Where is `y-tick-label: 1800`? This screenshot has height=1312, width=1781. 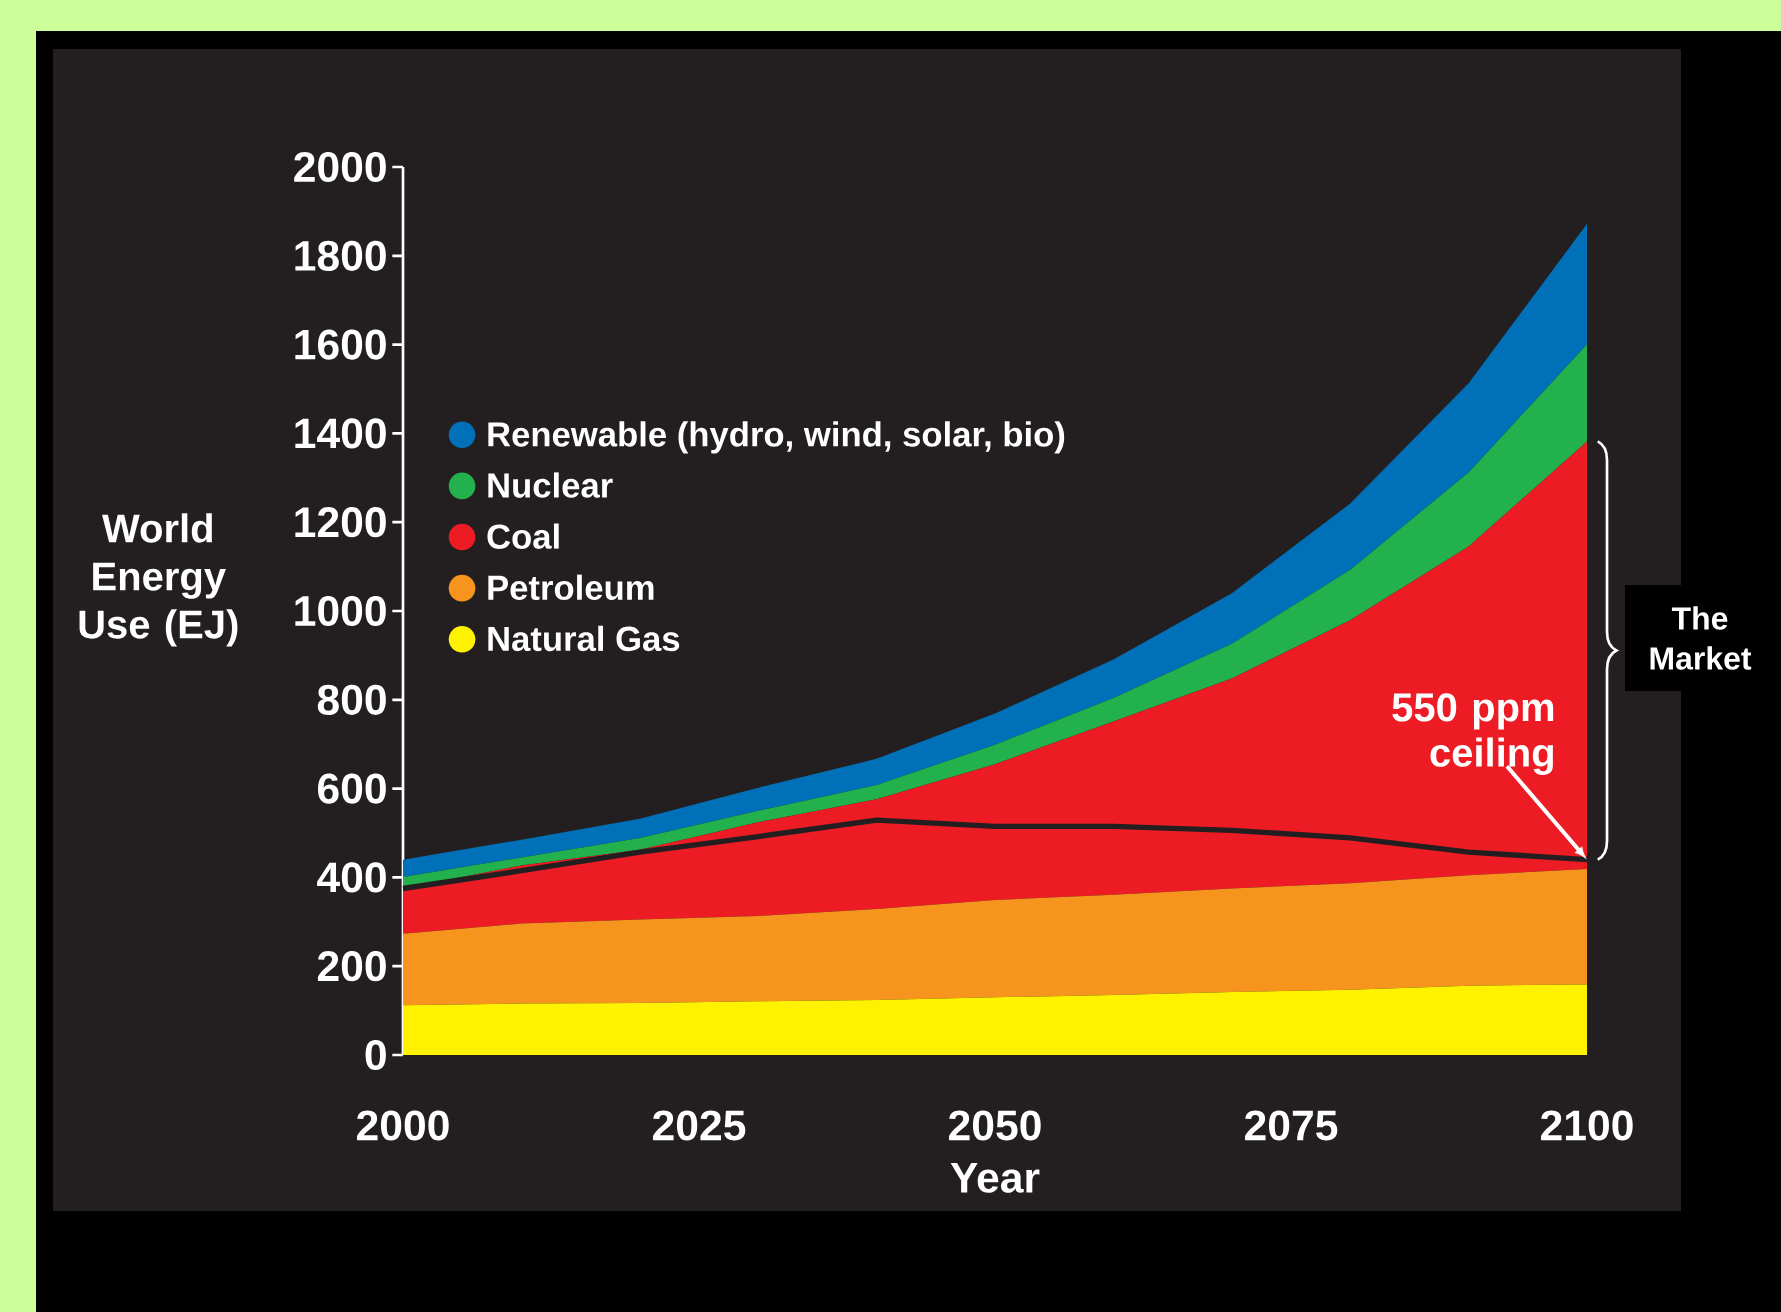
y-tick-label: 1800 is located at coordinates (340, 255).